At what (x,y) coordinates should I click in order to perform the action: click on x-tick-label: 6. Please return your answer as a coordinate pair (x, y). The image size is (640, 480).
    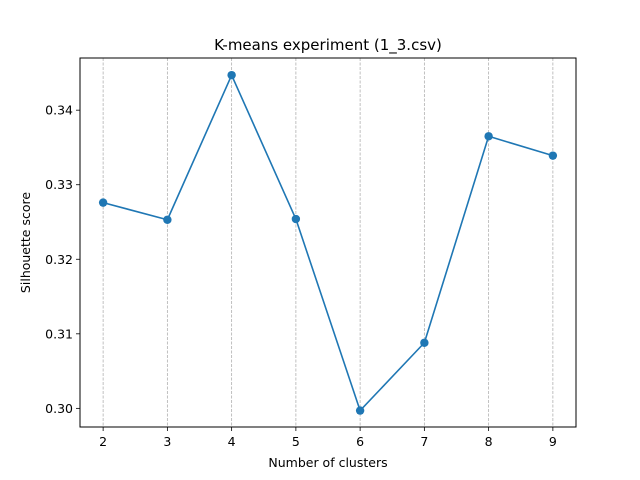
    Looking at the image, I should click on (360, 441).